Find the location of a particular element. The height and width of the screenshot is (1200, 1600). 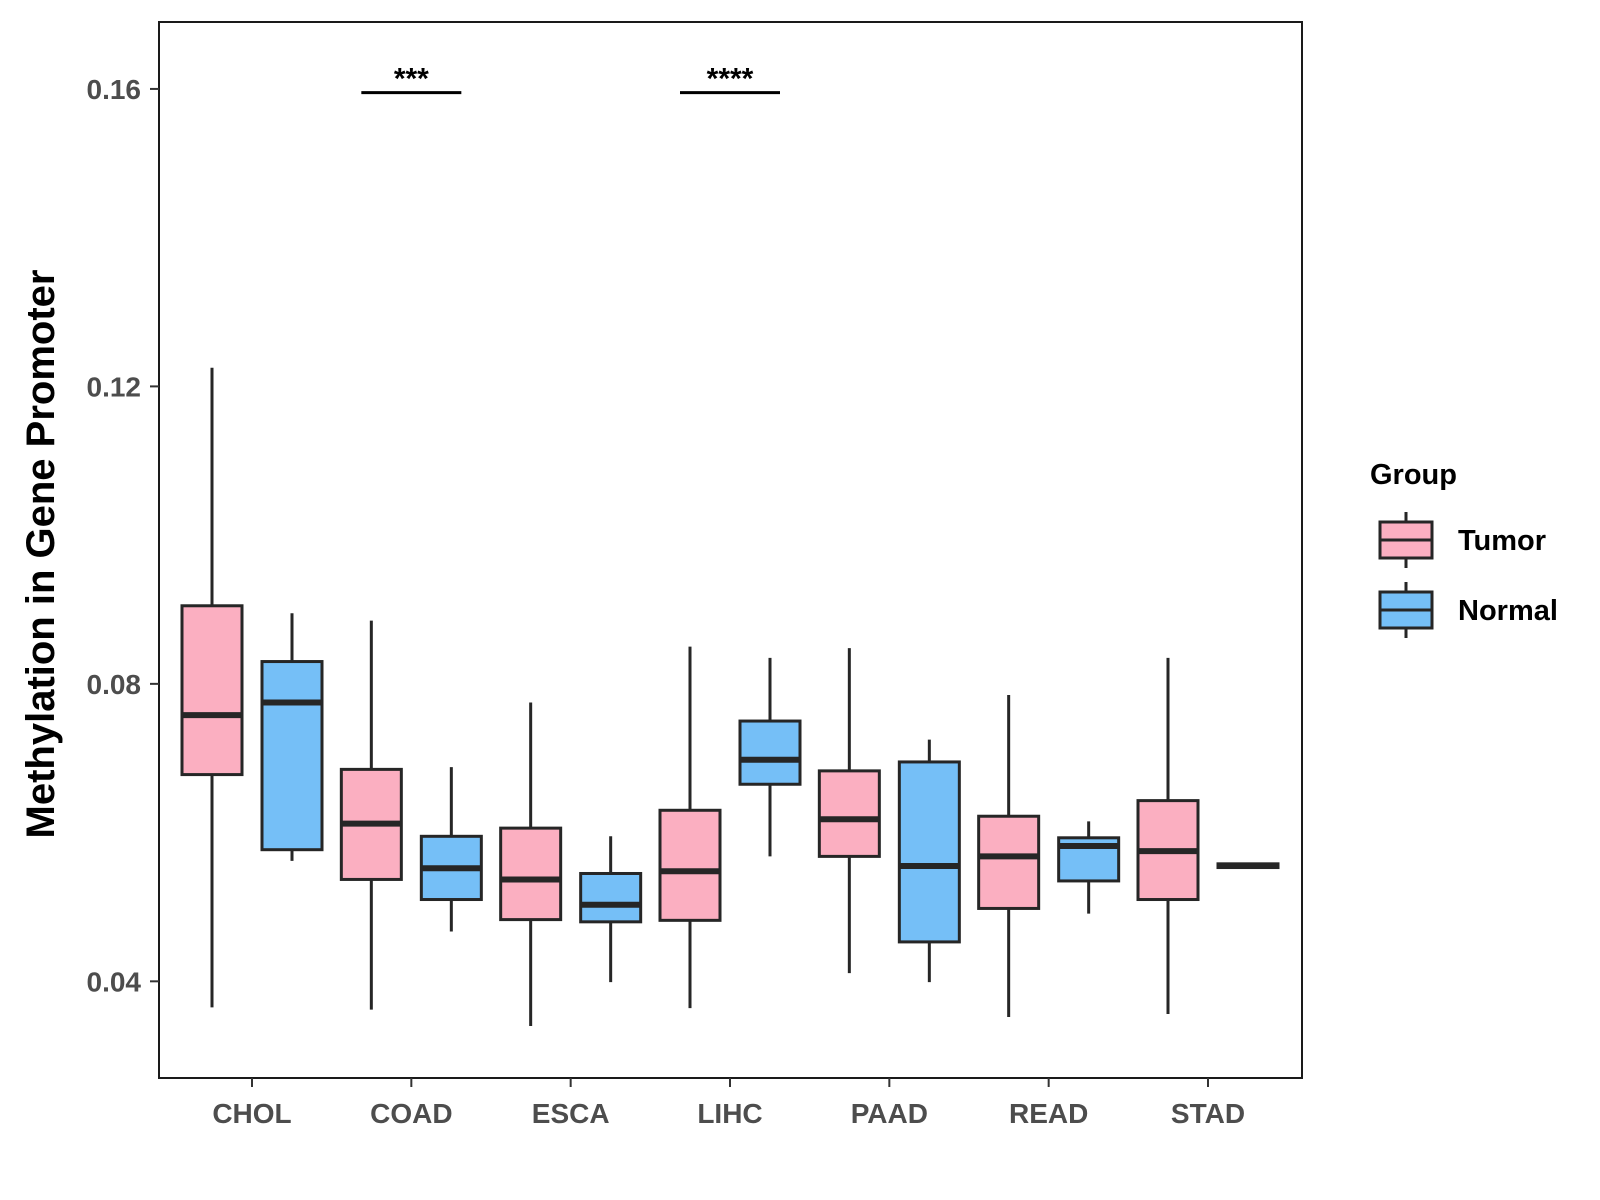

legend-entry-tumor: Tumor is located at coordinates (1462, 540).